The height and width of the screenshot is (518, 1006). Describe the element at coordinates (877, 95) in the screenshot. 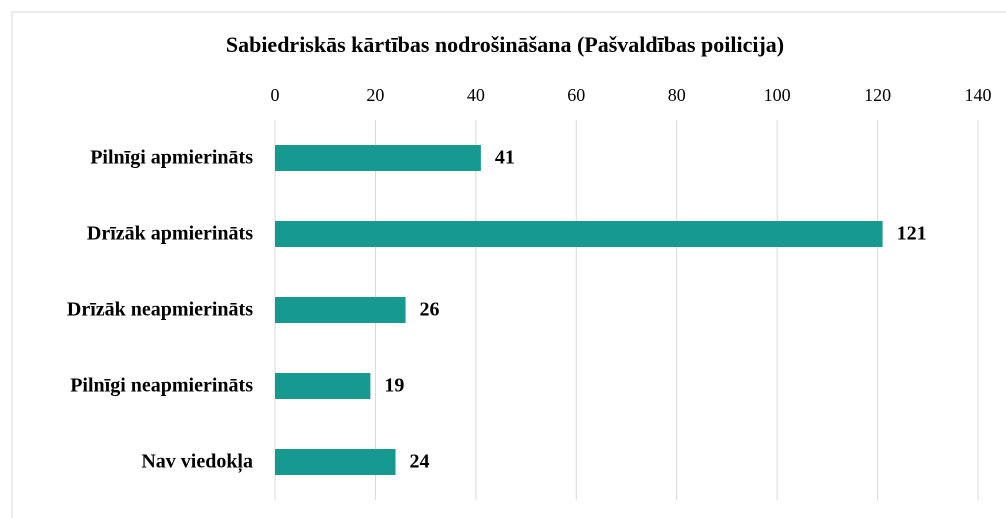

I see `x-tick-label: 120` at that location.